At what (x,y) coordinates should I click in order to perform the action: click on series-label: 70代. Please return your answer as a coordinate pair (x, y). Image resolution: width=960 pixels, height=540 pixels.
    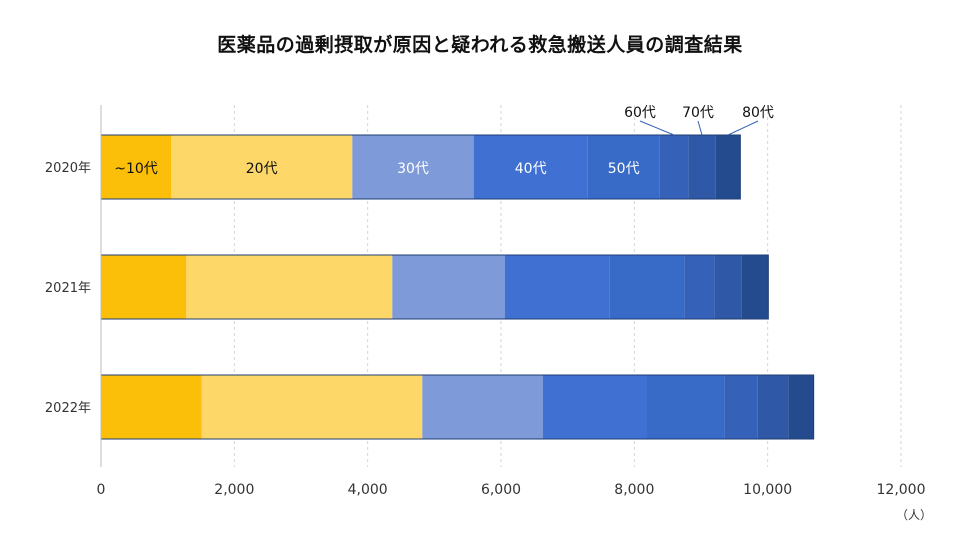
    Looking at the image, I should click on (698, 113).